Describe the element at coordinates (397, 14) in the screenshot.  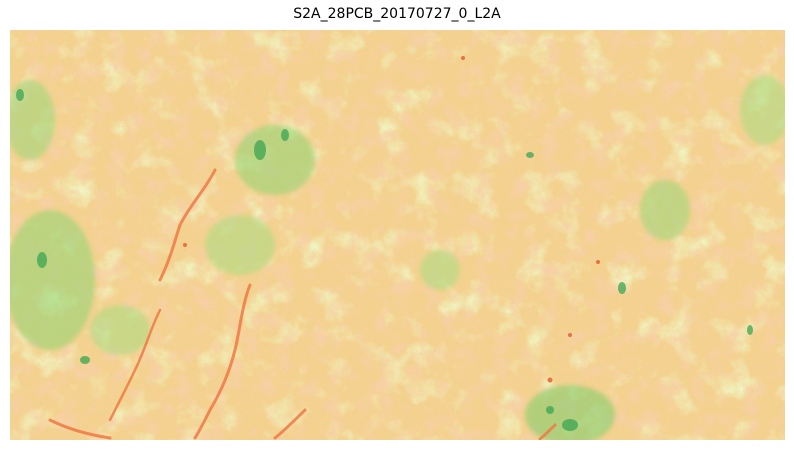
I see `figure-title: S2A_28PCB_20170727_0_L2A` at that location.